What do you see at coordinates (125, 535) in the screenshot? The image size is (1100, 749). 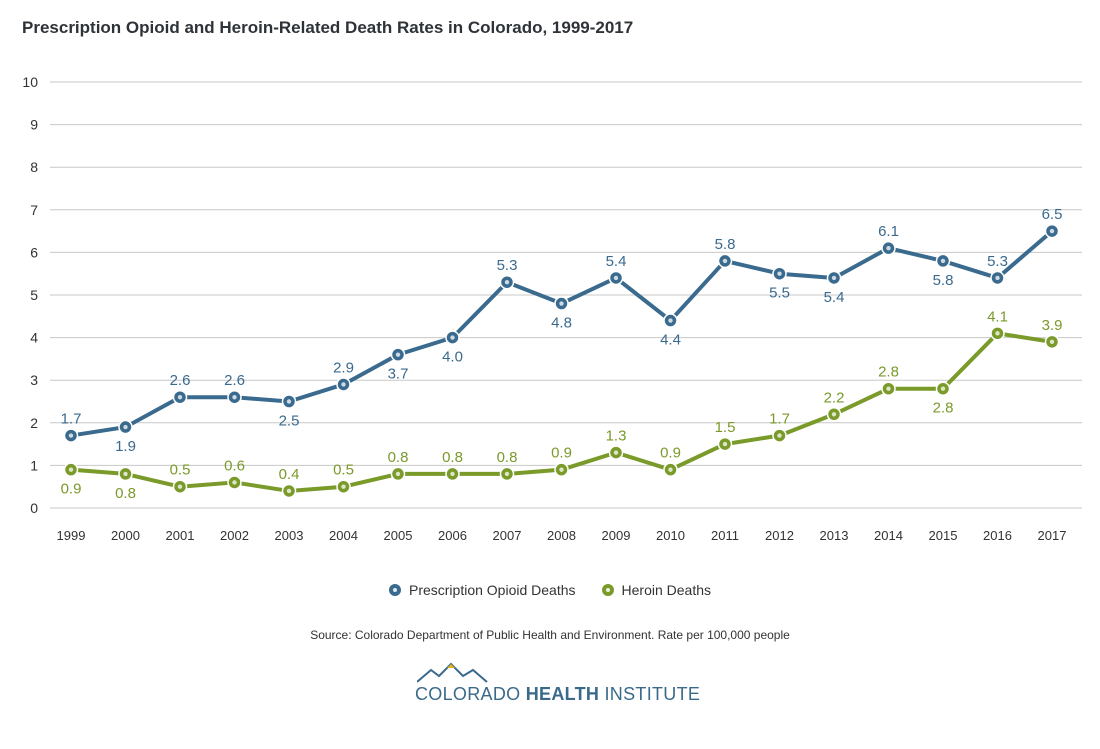 I see `x-tick-label: 2000` at bounding box center [125, 535].